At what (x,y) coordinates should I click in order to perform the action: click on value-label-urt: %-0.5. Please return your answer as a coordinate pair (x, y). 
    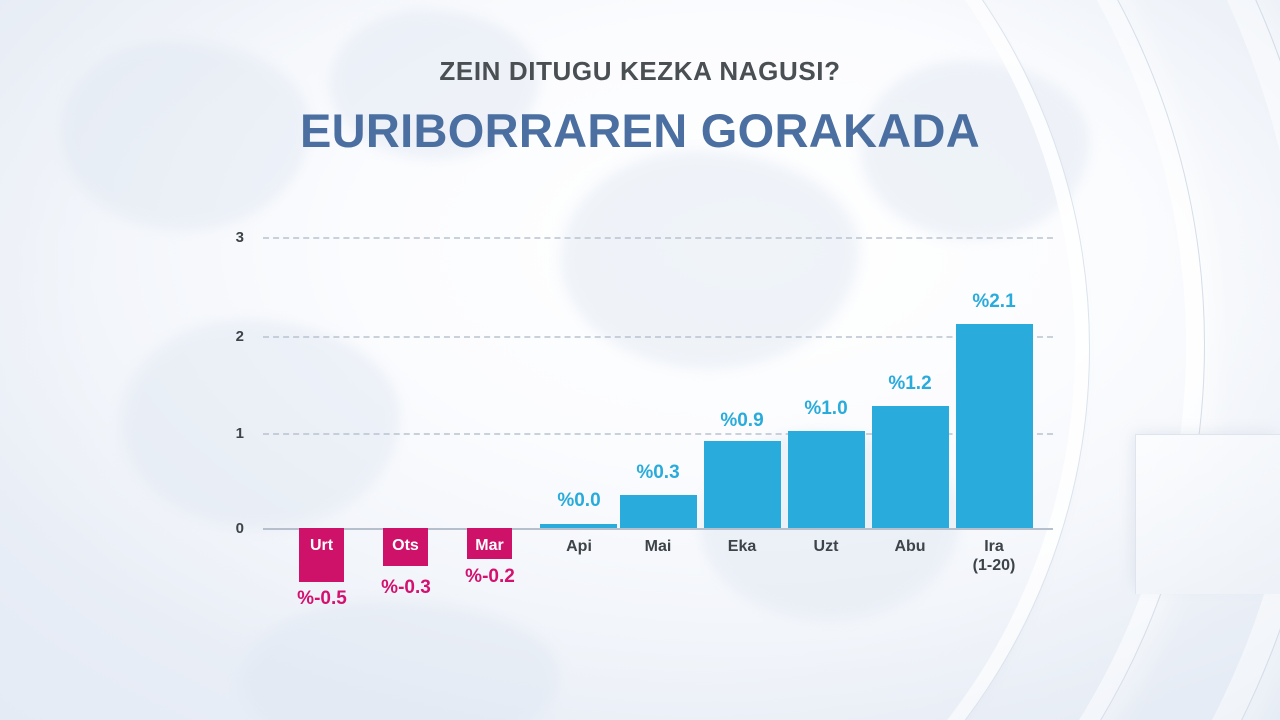
    Looking at the image, I should click on (322, 598).